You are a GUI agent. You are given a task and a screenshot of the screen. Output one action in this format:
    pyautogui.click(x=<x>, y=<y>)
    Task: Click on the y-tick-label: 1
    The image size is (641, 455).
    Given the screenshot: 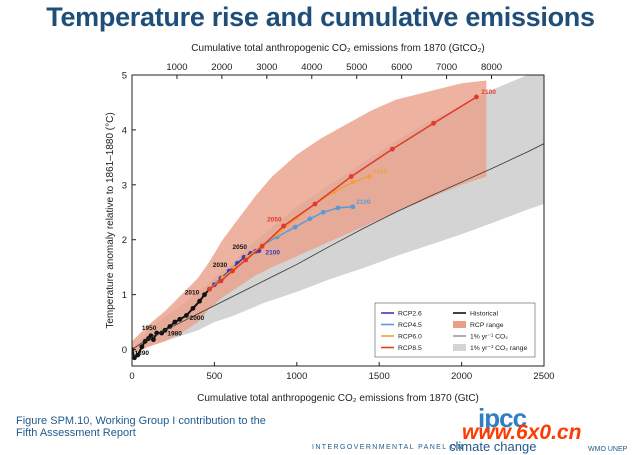 What is the action you would take?
    pyautogui.click(x=124, y=295)
    